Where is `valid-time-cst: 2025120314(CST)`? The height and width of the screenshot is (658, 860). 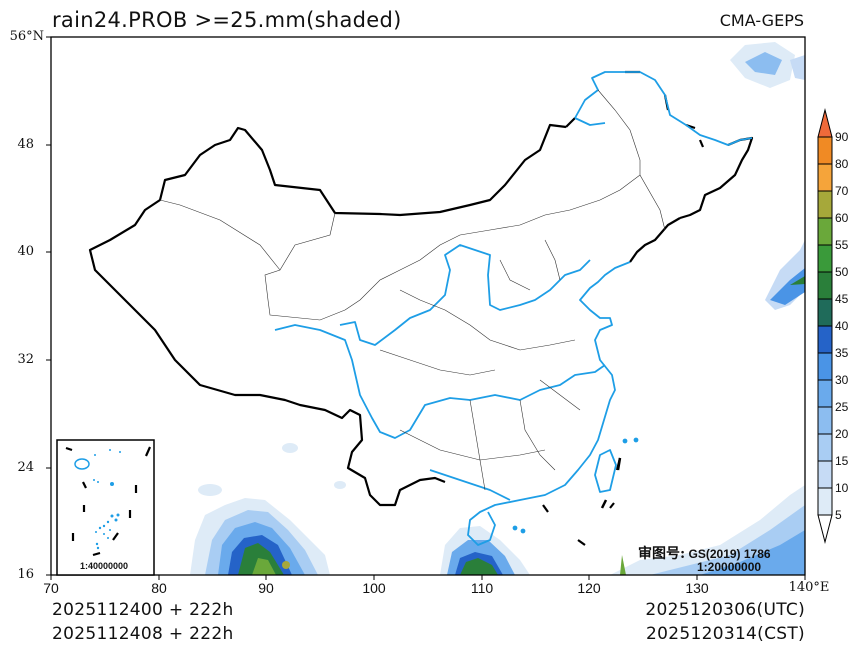 valid-time-cst: 2025120314(CST) is located at coordinates (725, 634).